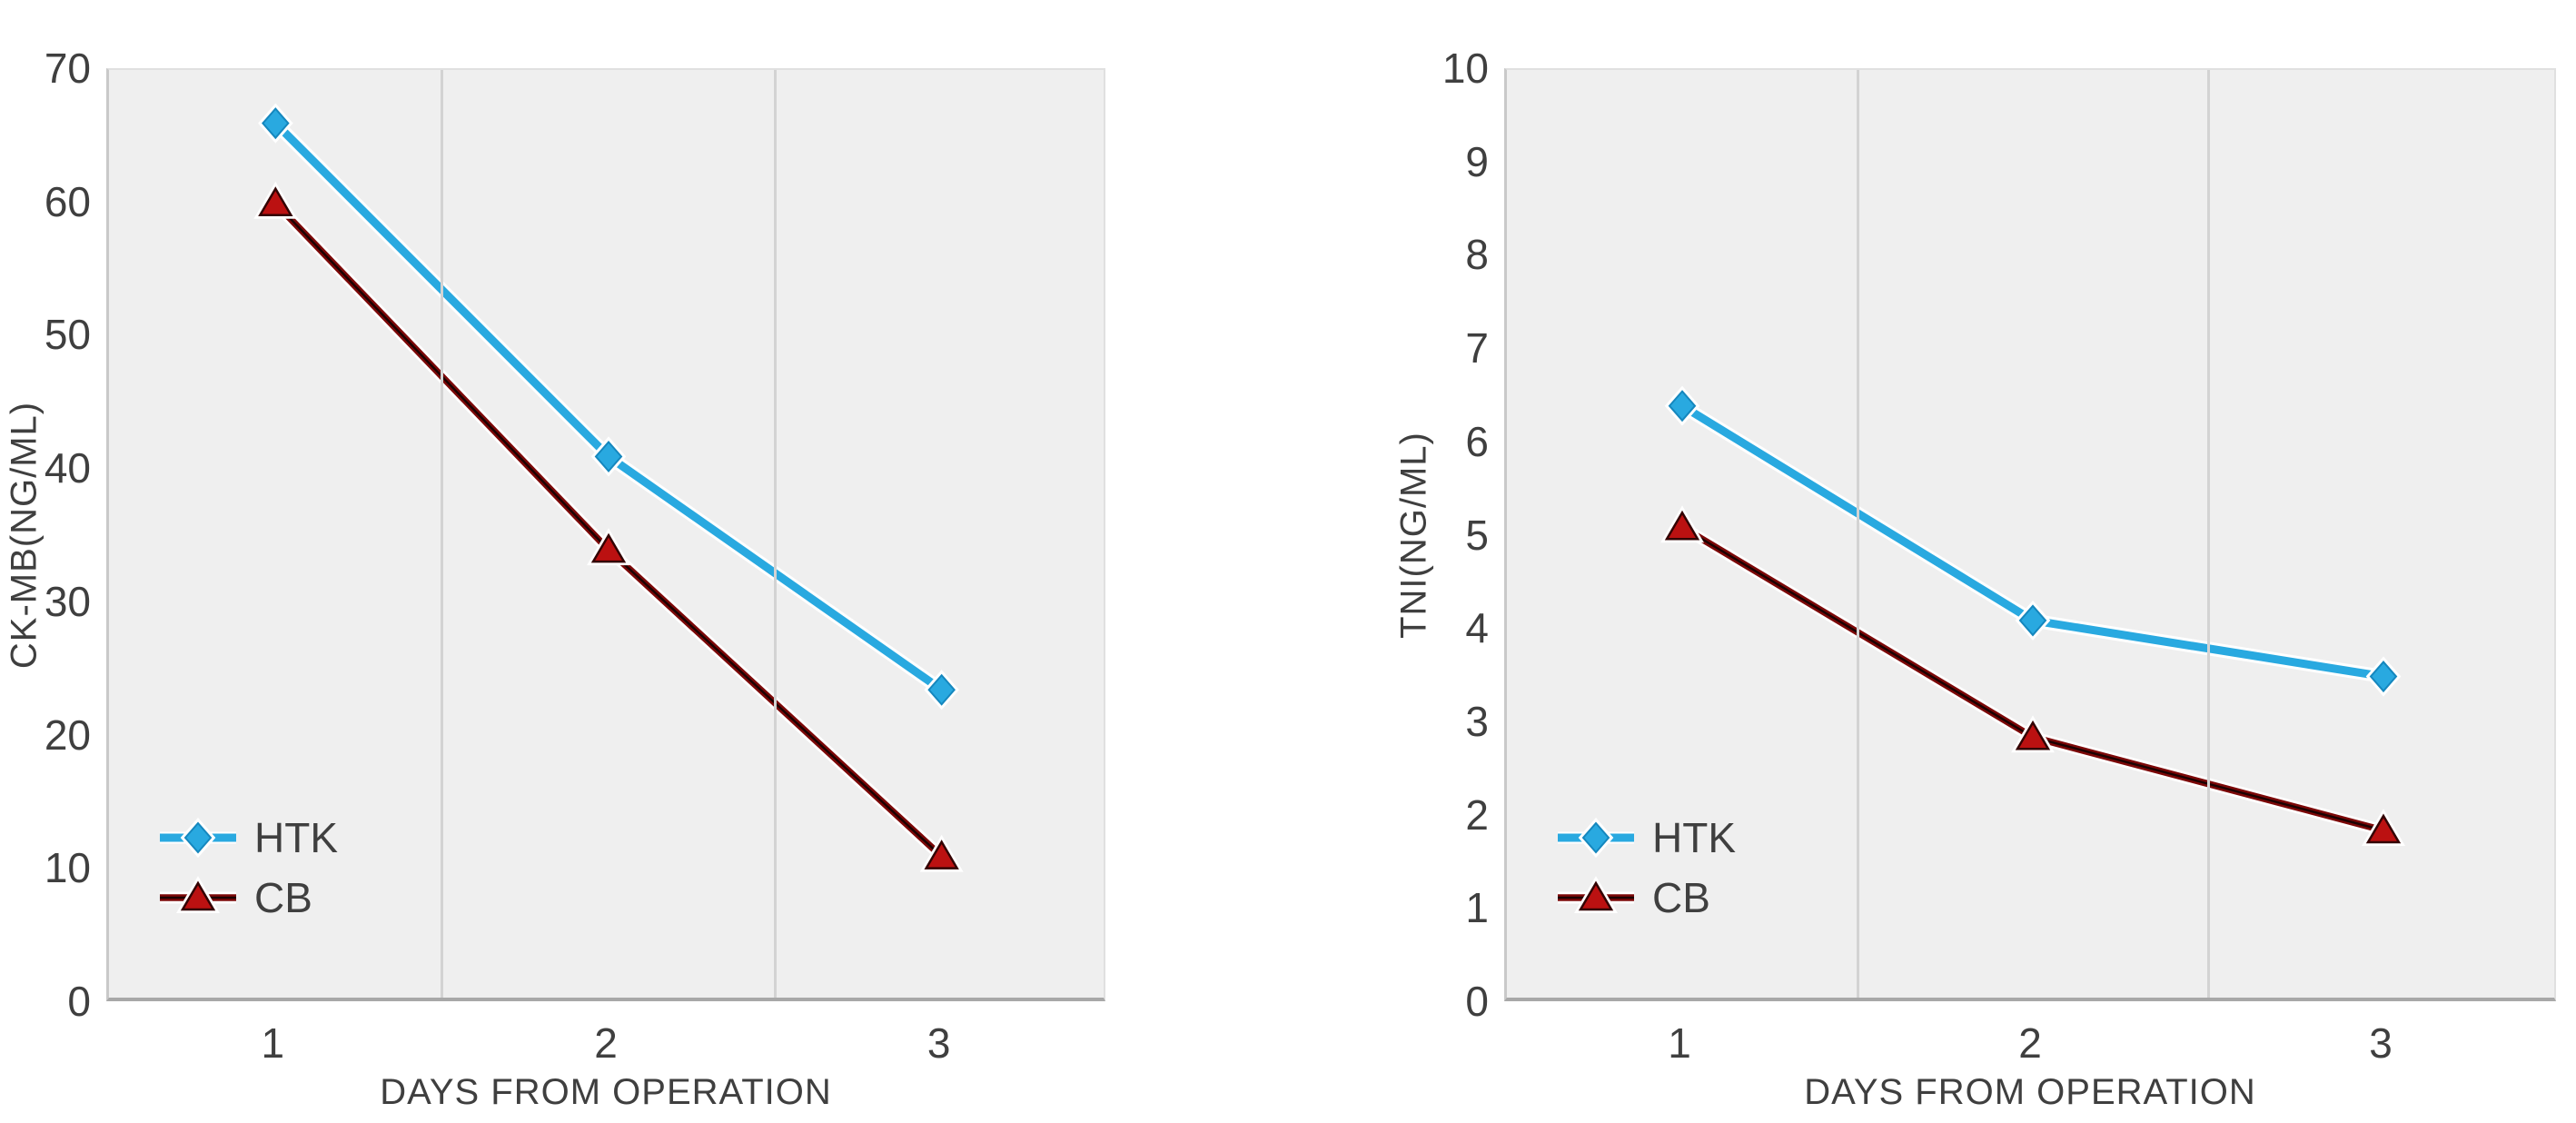 This screenshot has height=1123, width=2576. Describe the element at coordinates (1477, 161) in the screenshot. I see `y-tick-label: 9` at that location.